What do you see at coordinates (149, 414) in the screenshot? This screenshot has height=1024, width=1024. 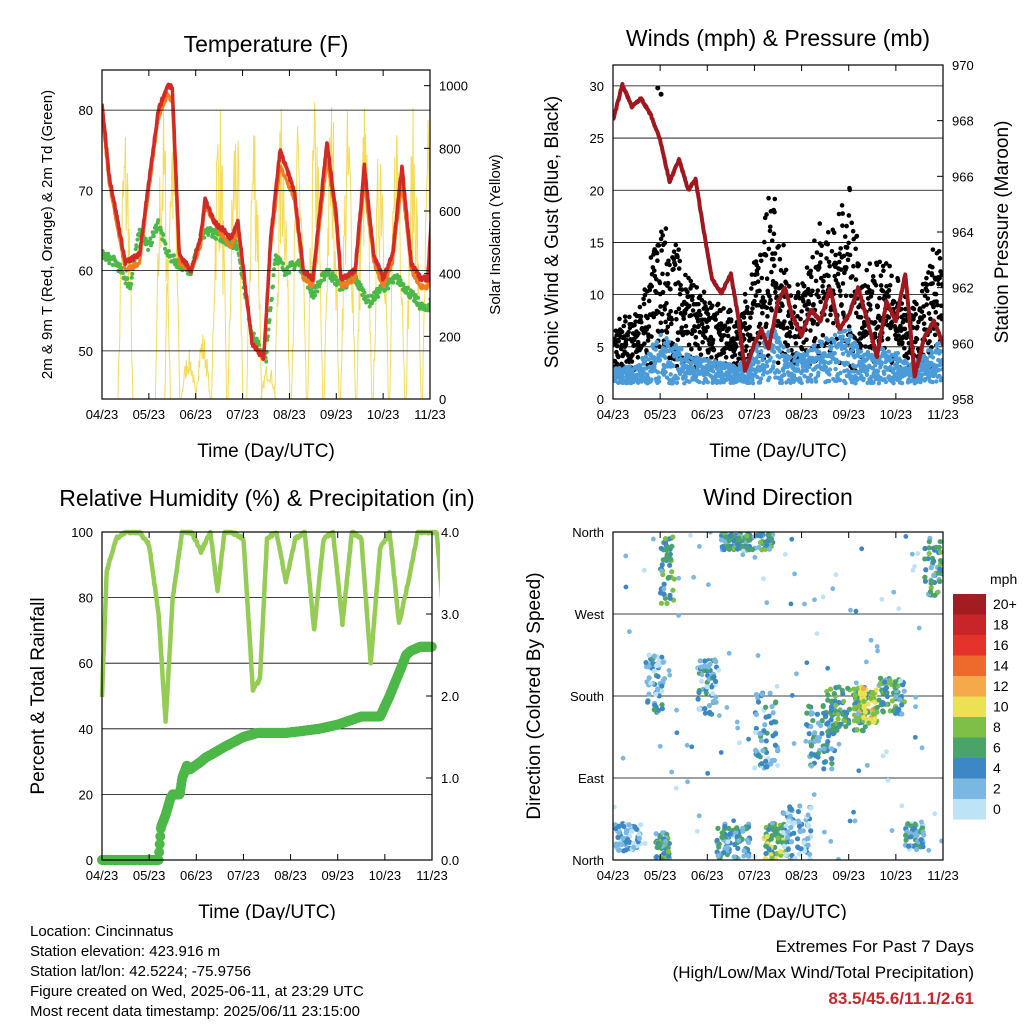 I see `x-tick-label: 05/23` at bounding box center [149, 414].